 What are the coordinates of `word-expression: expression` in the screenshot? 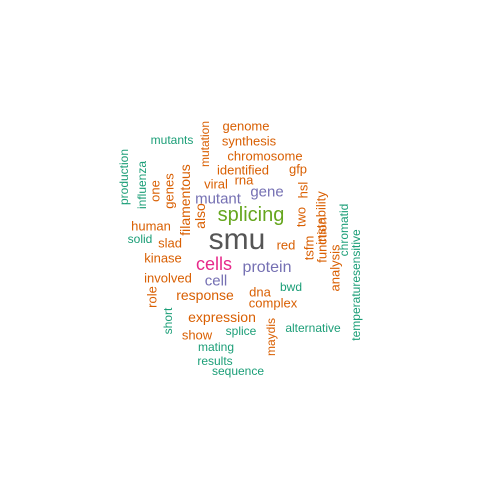 It's located at (222, 317).